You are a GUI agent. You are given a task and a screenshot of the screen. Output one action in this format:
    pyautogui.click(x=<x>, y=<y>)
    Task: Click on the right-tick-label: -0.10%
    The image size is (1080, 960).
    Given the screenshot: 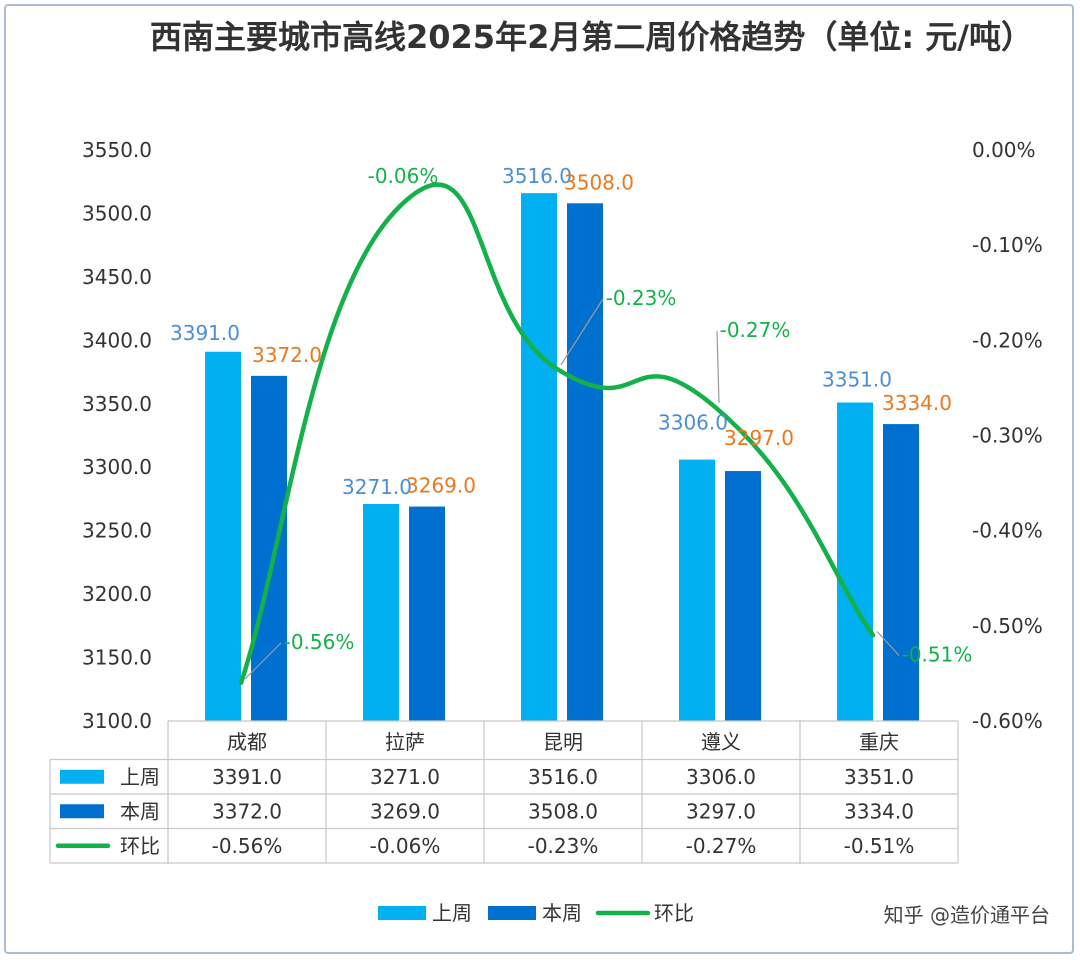 What is the action you would take?
    pyautogui.click(x=1007, y=245)
    